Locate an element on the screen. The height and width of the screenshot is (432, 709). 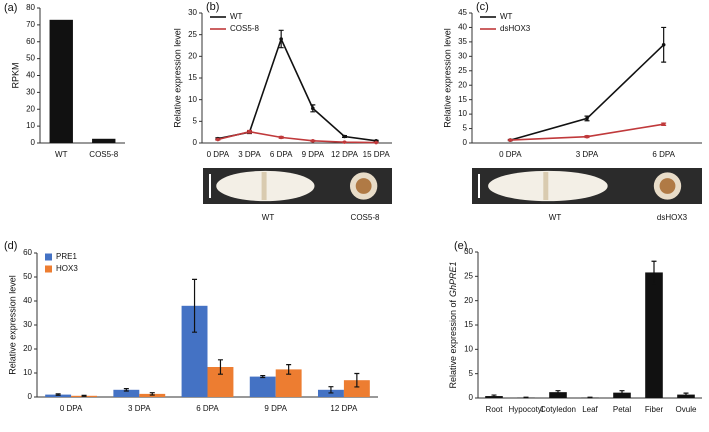
y-axis-label-gene: GhPRE1 is located at coordinates (453, 279).